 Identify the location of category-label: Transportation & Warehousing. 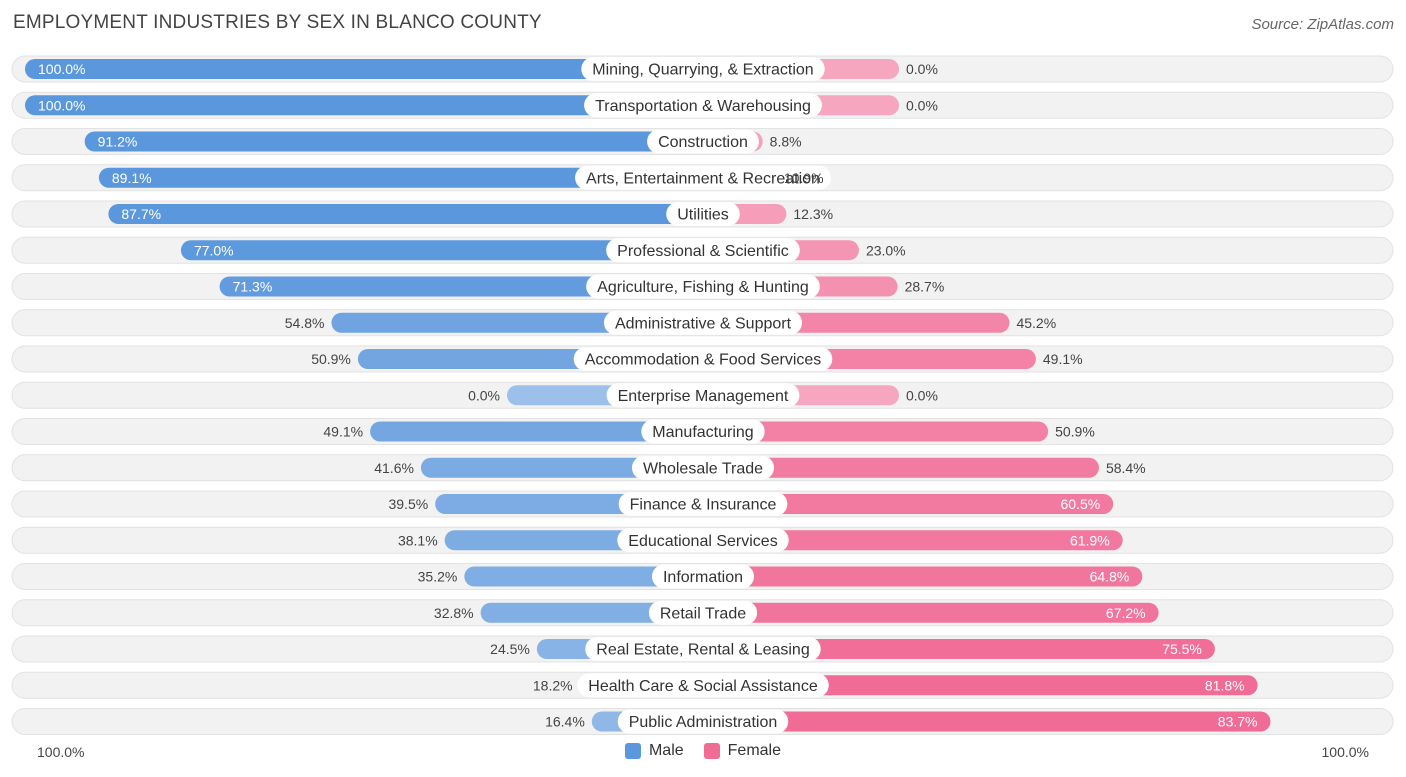
(703, 106).